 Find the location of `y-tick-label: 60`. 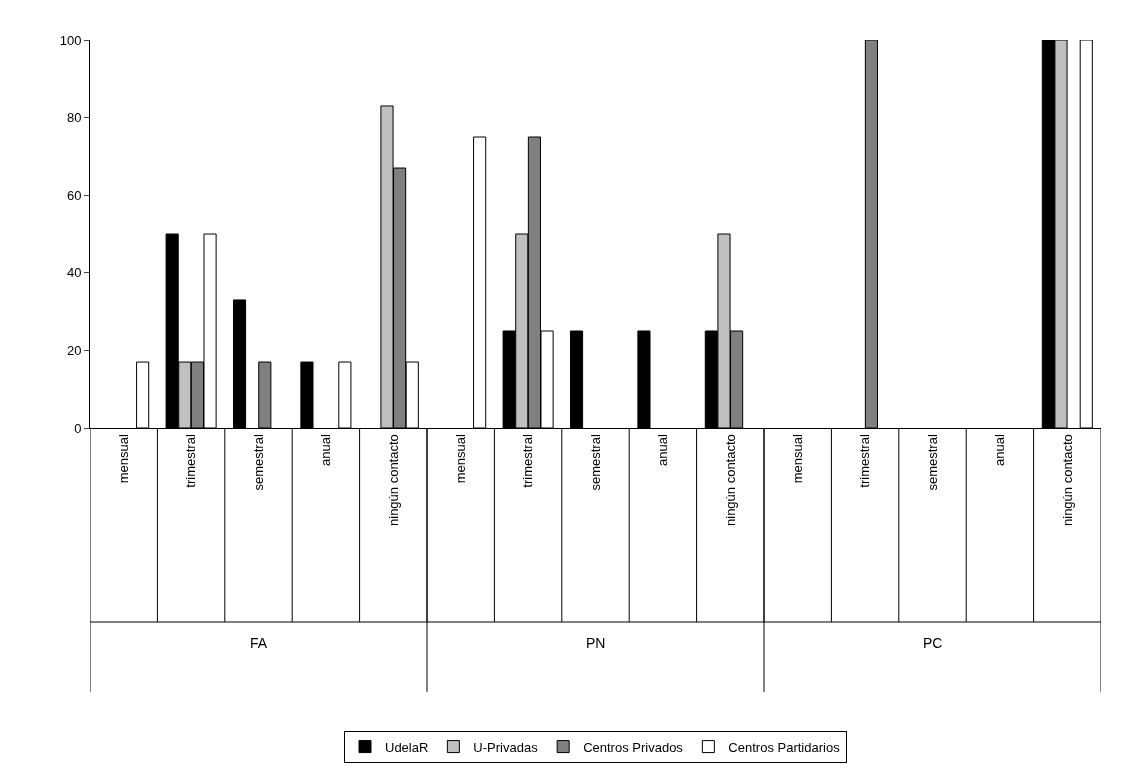

y-tick-label: 60 is located at coordinates (74, 195).